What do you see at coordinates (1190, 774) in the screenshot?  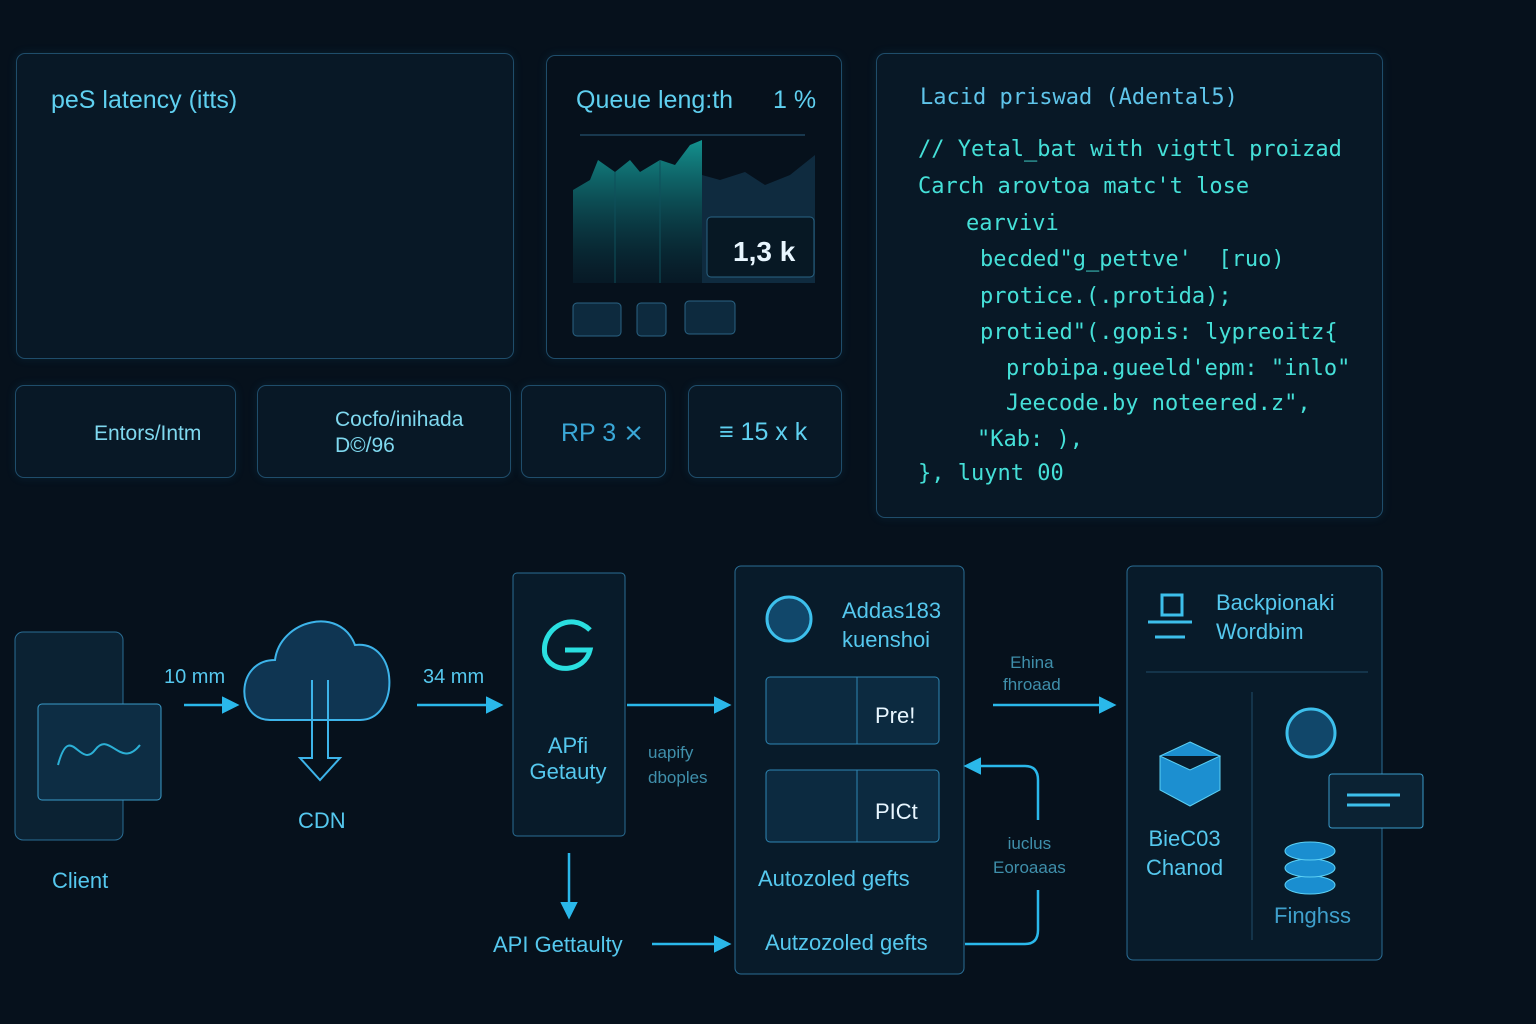 I see `cube-icon` at bounding box center [1190, 774].